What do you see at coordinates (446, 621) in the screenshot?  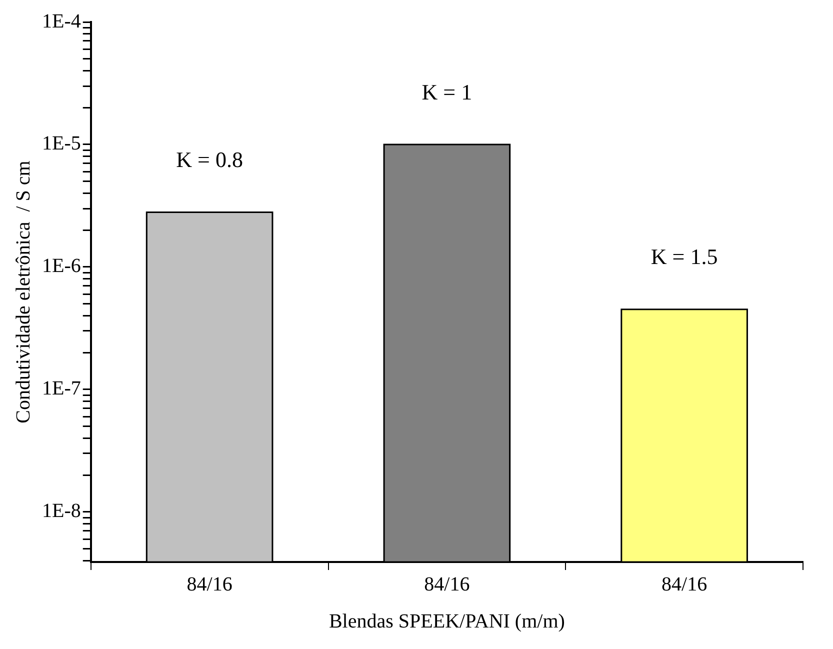 I see `x-axis-title: Blendas SPEEK/PANI (m/m)` at bounding box center [446, 621].